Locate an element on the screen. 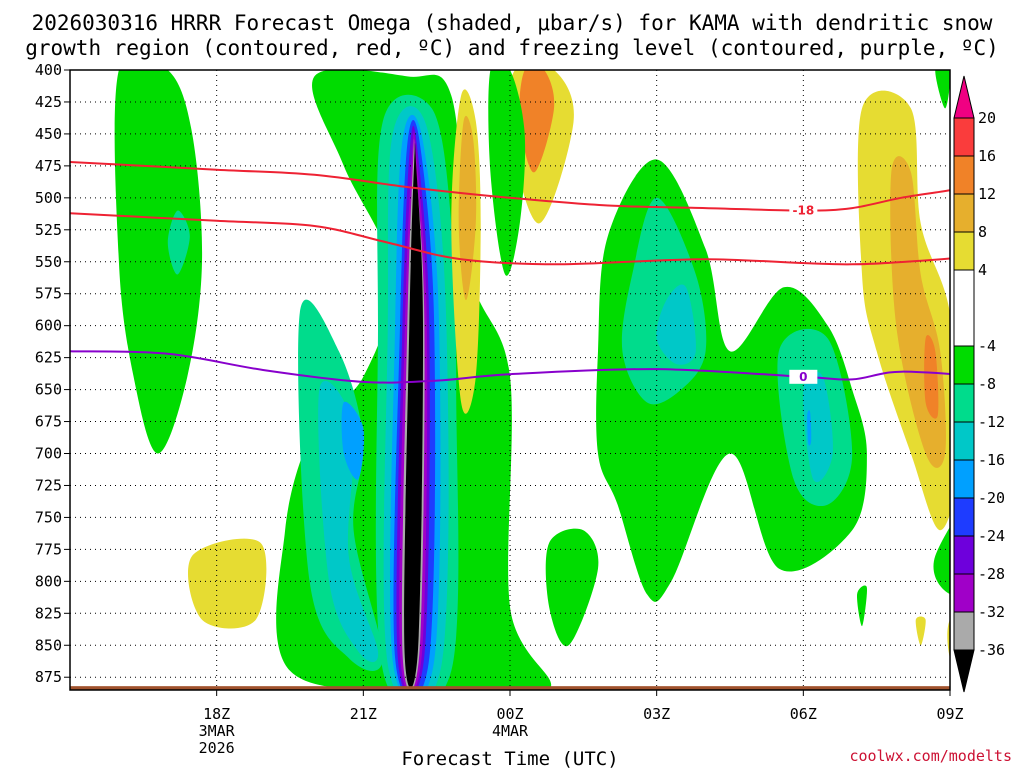  contour-dgz-upper is located at coordinates (510, 186).